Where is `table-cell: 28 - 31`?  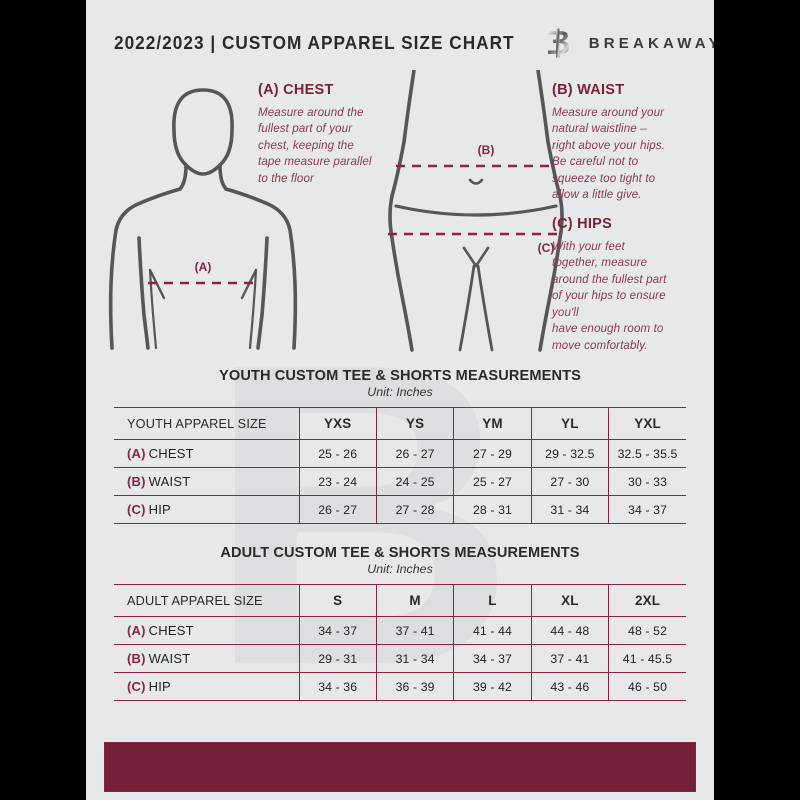
table-cell: 28 - 31 is located at coordinates (492, 509).